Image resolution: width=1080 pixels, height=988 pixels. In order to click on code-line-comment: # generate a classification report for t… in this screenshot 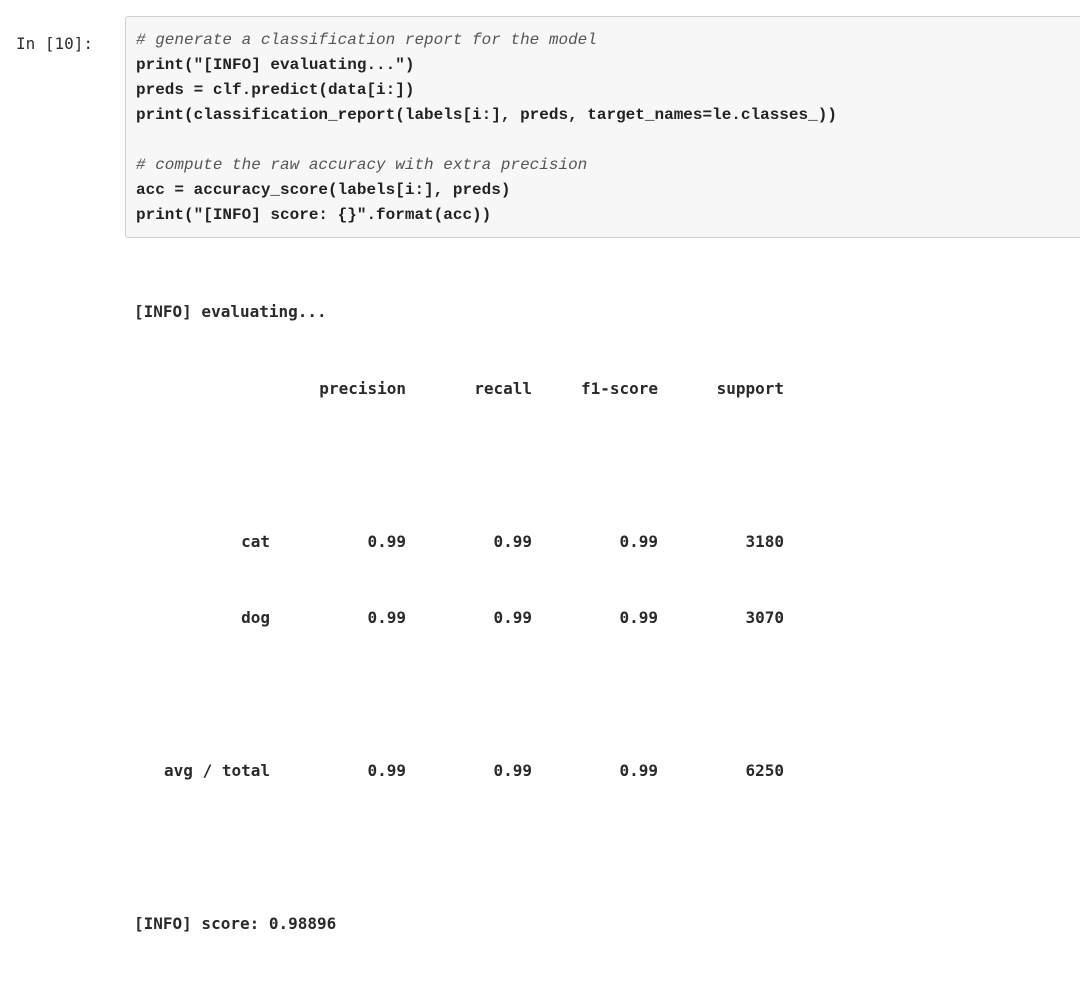, I will do `click(366, 40)`.